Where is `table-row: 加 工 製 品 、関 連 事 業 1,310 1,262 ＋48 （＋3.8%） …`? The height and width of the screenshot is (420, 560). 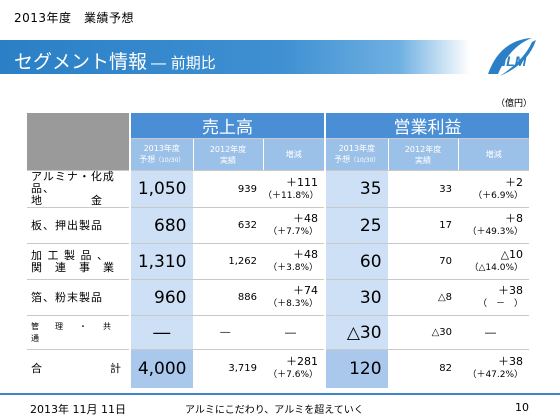
table-row: 加 工 製 品 、関 連 事 業 1,310 1,262 ＋48 （＋3.8%） … is located at coordinates (278, 261).